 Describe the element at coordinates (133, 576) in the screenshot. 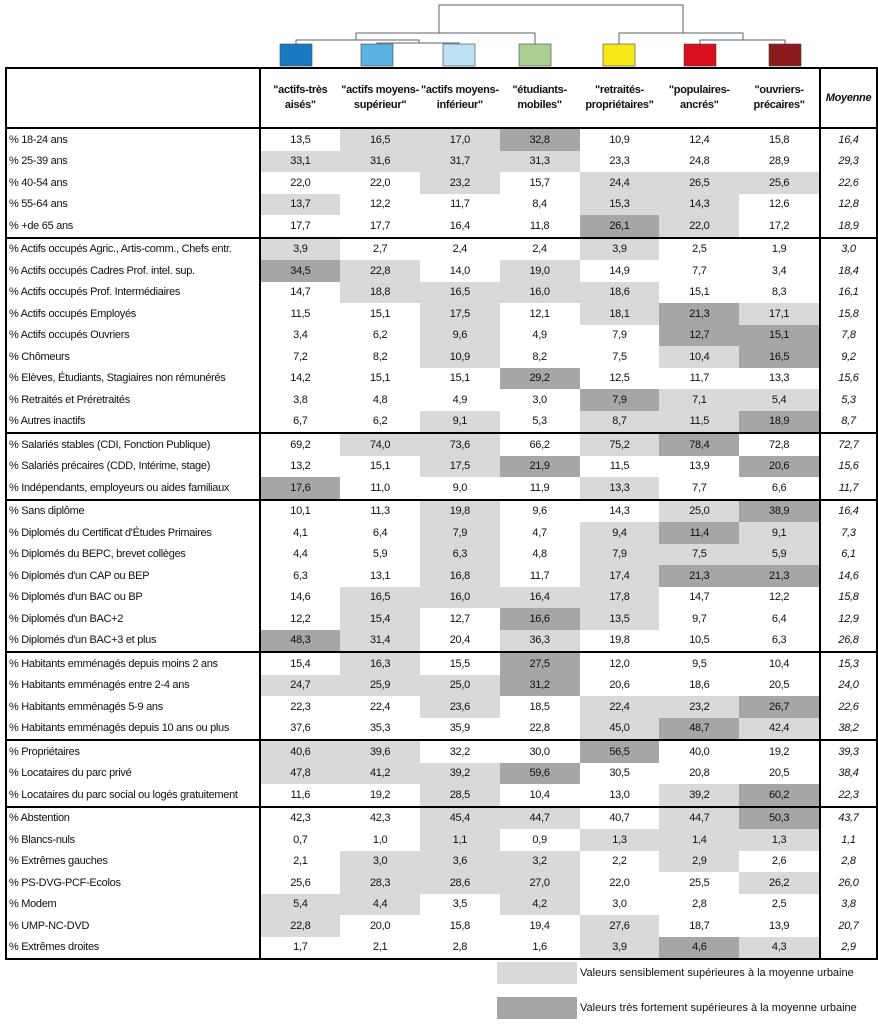

I see `row-label: % Diplomés d'un CAP ou BEP` at that location.